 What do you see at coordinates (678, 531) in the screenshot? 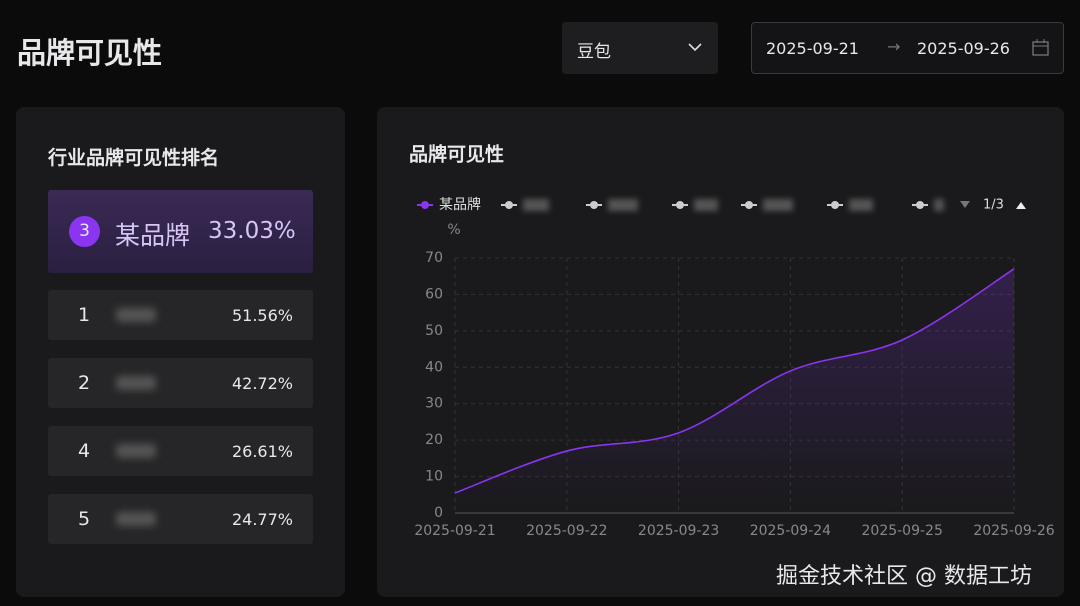
I see `x-tick-label: 2025-09-23` at bounding box center [678, 531].